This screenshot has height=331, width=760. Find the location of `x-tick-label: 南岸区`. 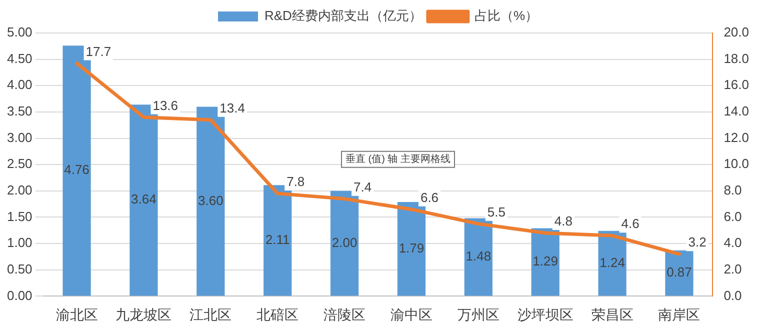

x-tick-label: 南岸区 is located at coordinates (679, 314).